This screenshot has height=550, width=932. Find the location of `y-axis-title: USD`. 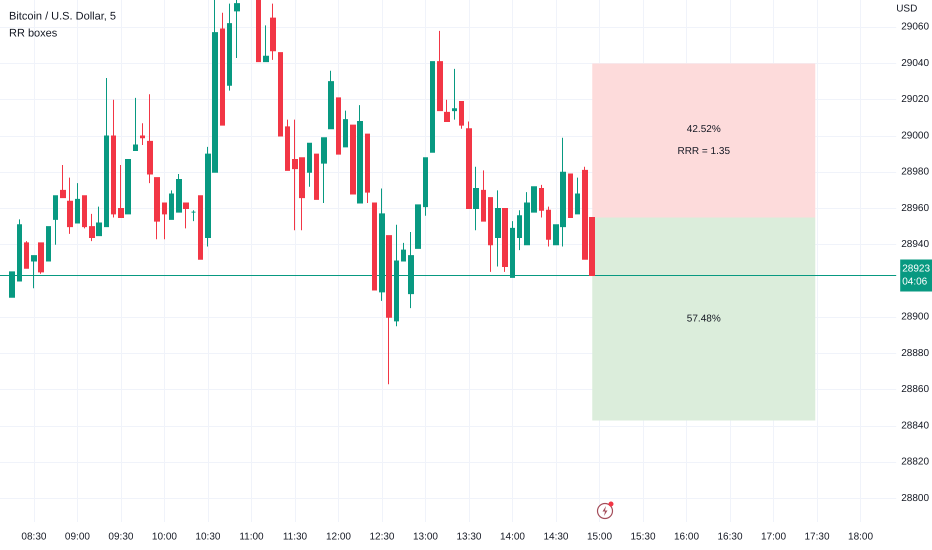

y-axis-title: USD is located at coordinates (907, 9).